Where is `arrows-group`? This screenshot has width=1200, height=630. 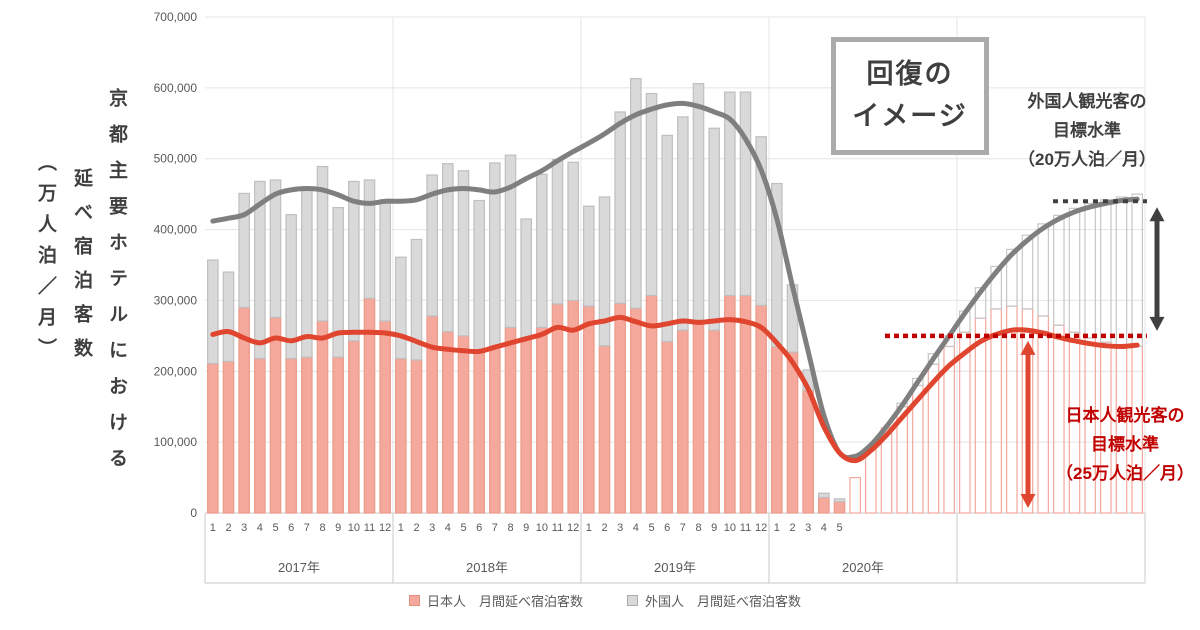
arrows-group is located at coordinates (1092, 357).